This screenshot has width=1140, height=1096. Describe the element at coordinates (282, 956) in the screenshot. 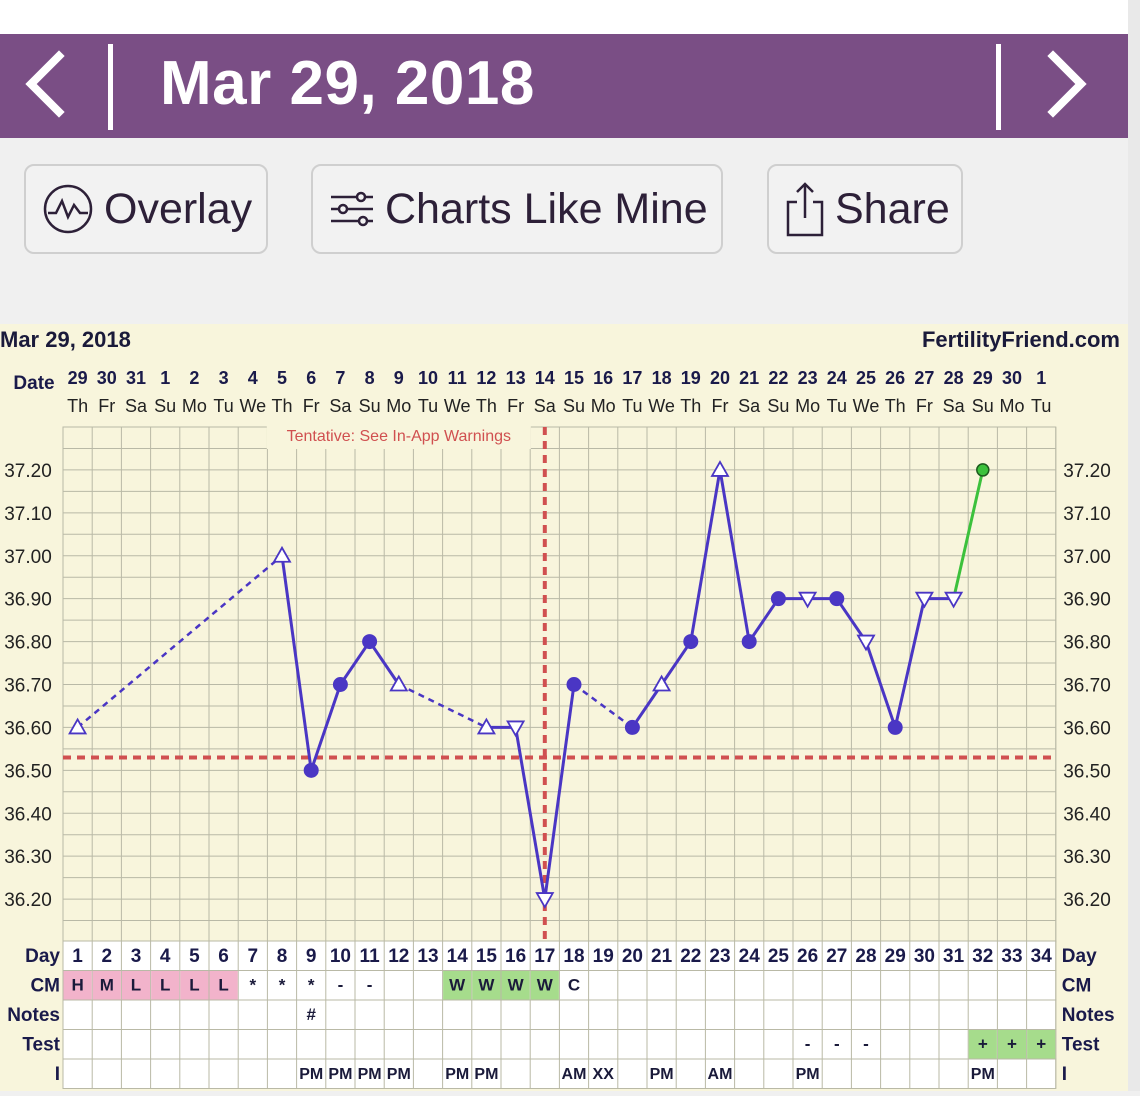

I see `day-number: 8` at that location.